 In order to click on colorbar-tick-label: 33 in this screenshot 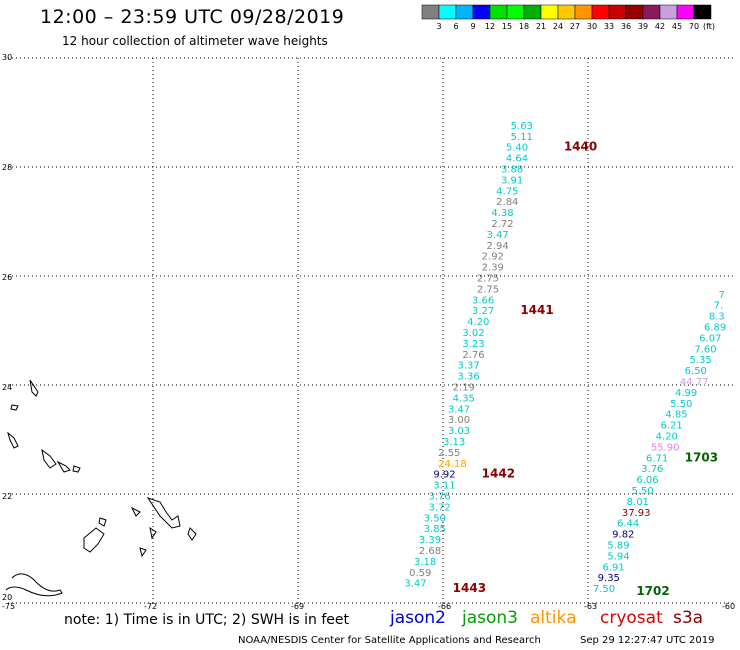, I will do `click(609, 26)`.